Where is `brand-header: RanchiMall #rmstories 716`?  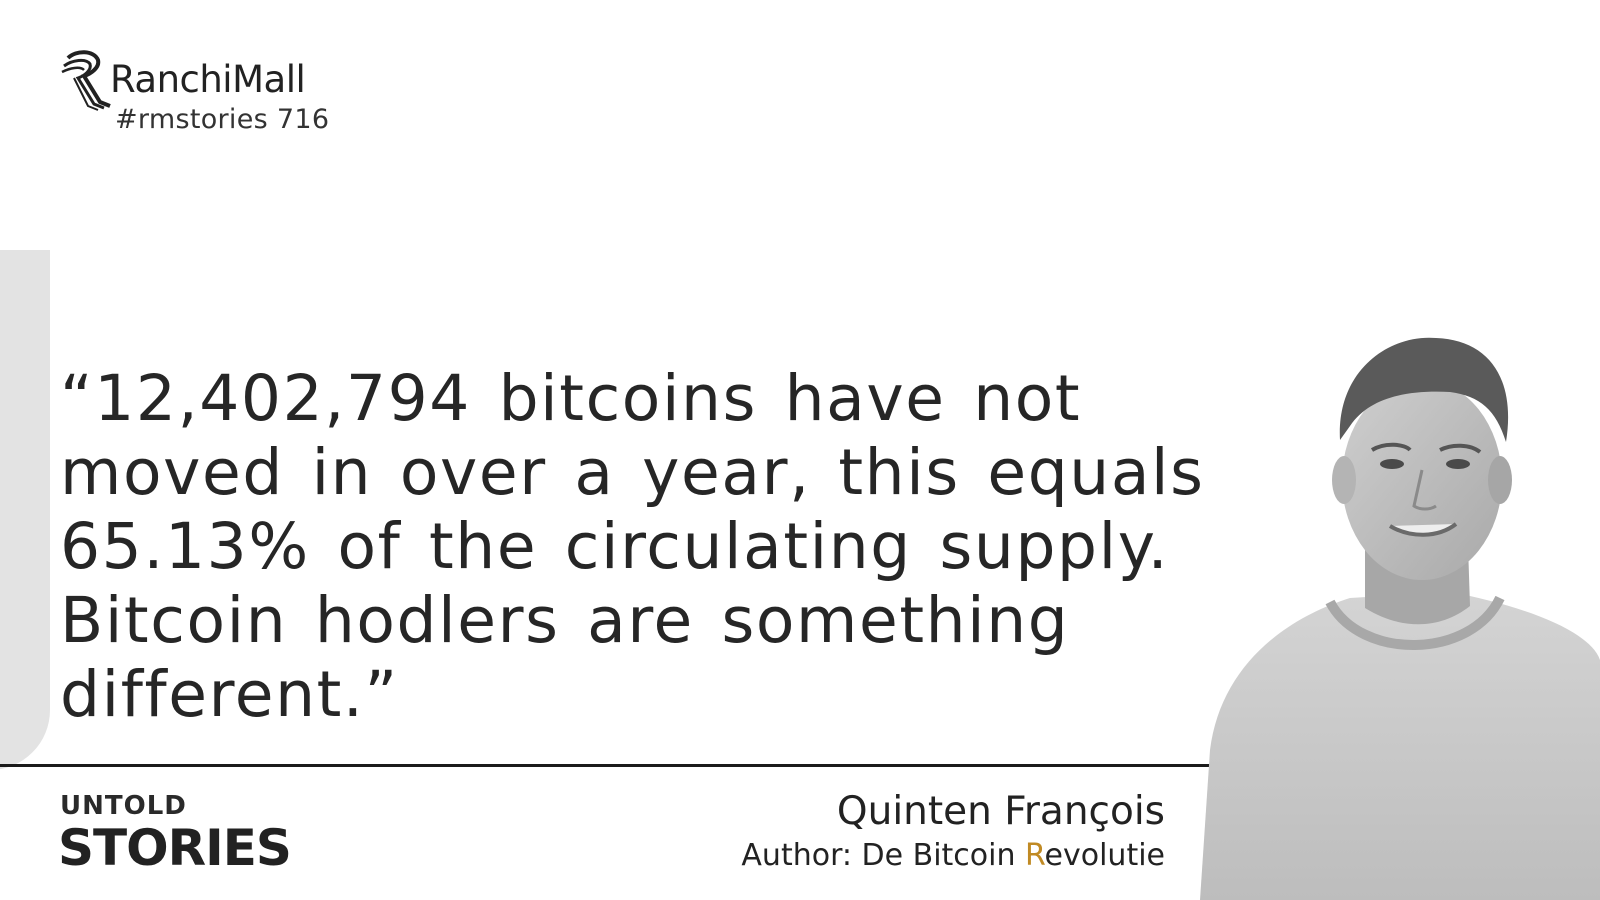
brand-header: RanchiMall #rmstories 716 is located at coordinates (210, 98).